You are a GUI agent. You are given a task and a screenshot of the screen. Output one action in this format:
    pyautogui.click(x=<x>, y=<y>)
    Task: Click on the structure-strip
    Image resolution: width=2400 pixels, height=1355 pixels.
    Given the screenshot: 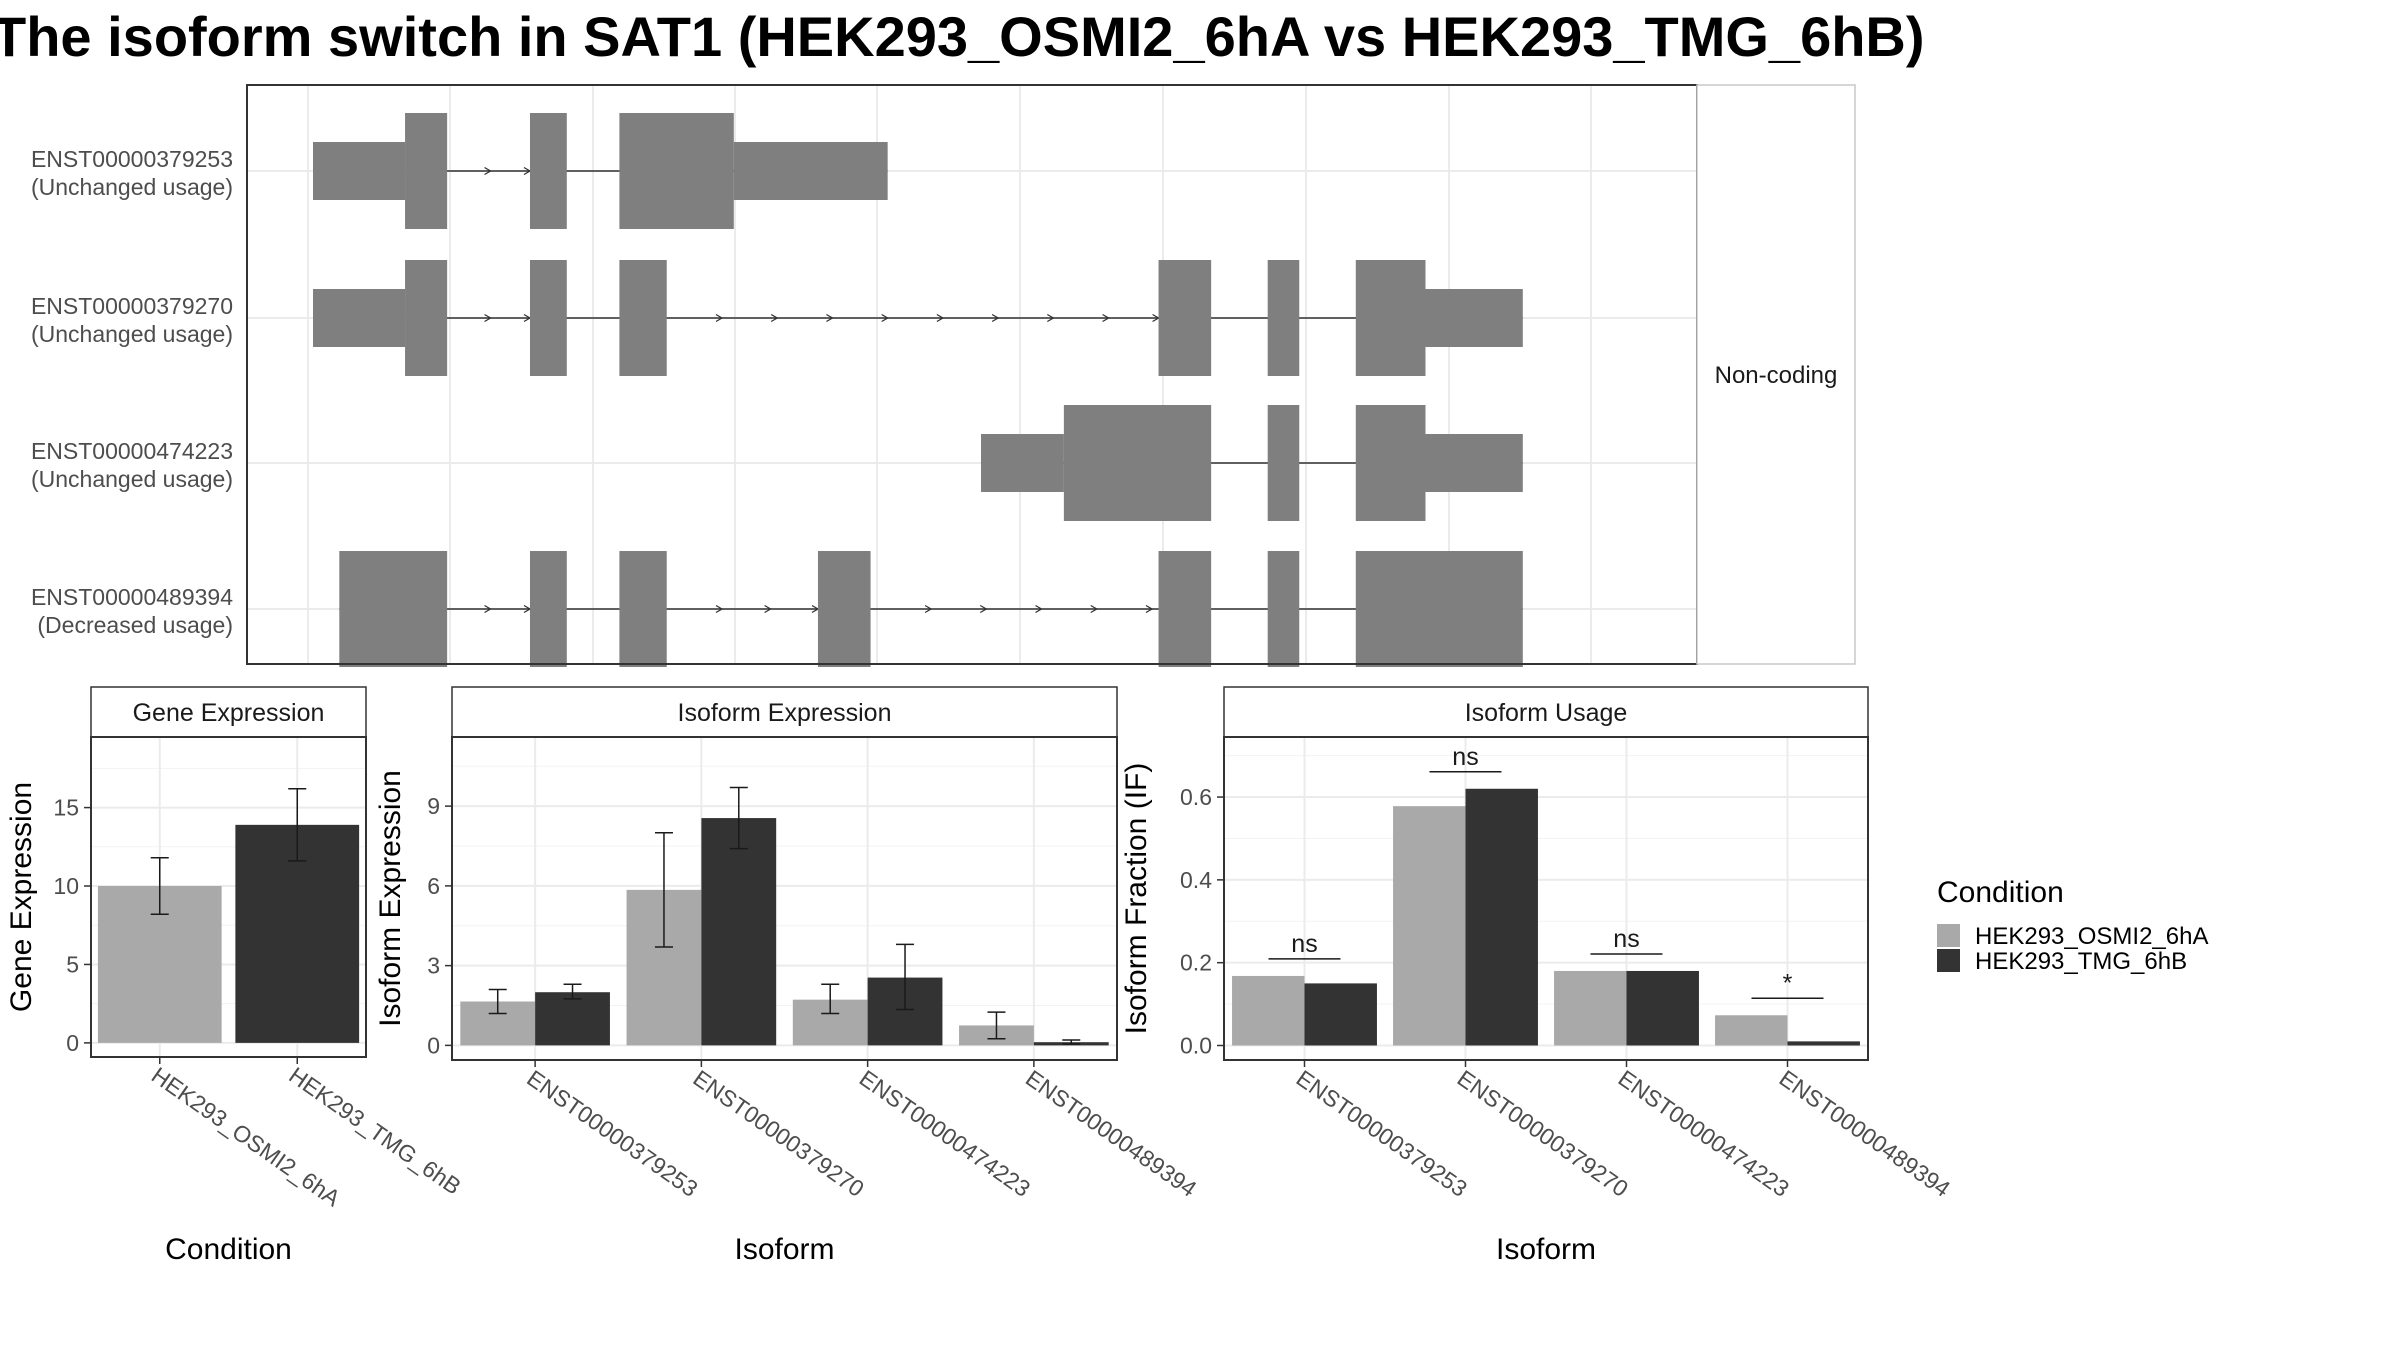 What is the action you would take?
    pyautogui.click(x=1776, y=374)
    